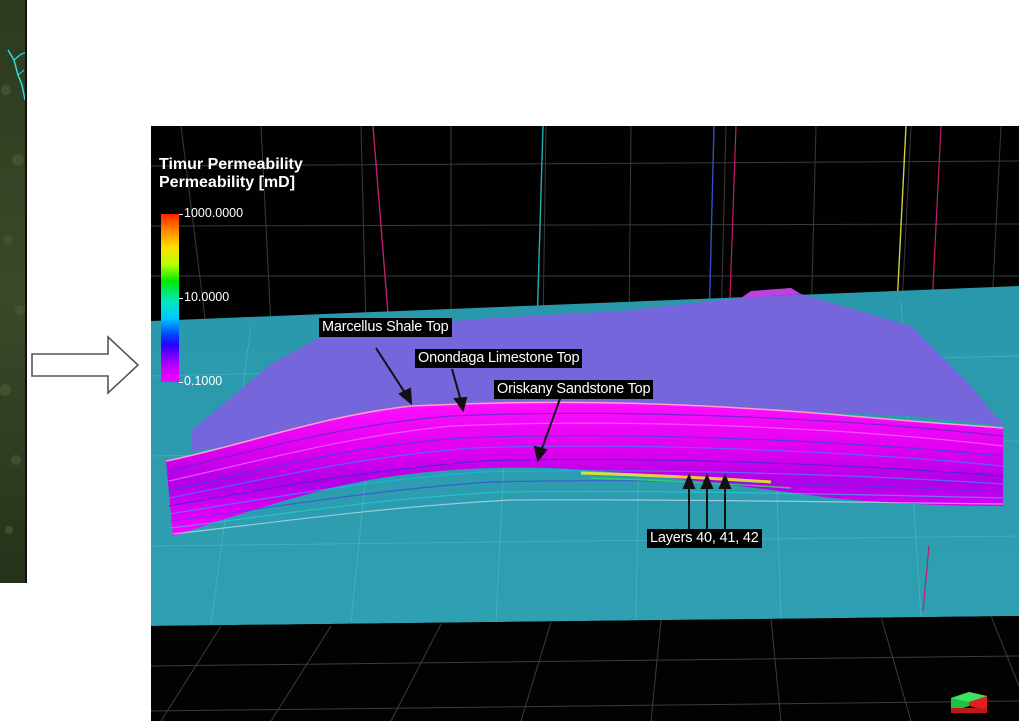 The image size is (1036, 725). Describe the element at coordinates (86, 365) in the screenshot. I see `outline-right-arrow-icon` at that location.